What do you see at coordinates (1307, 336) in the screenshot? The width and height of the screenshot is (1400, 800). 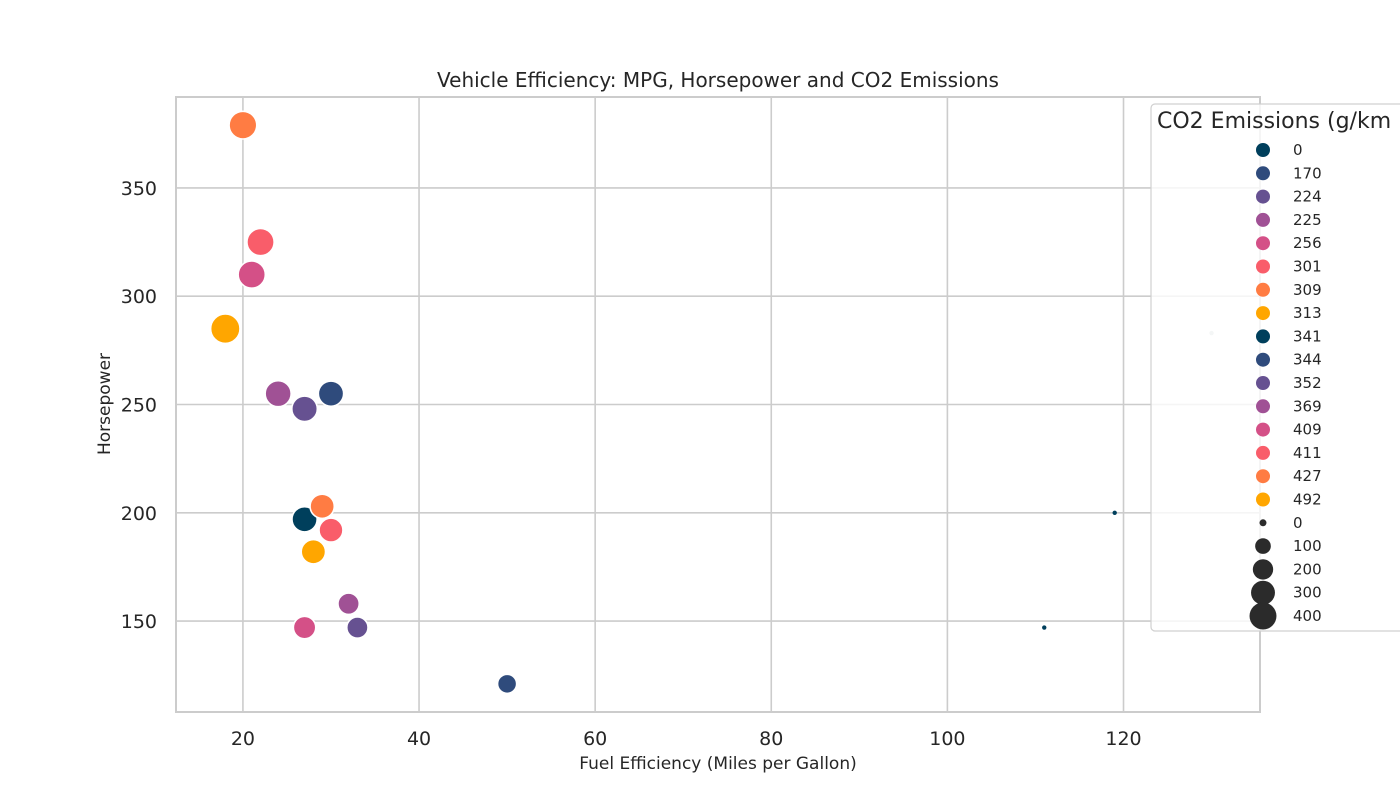 I see `legend-label: 341` at bounding box center [1307, 336].